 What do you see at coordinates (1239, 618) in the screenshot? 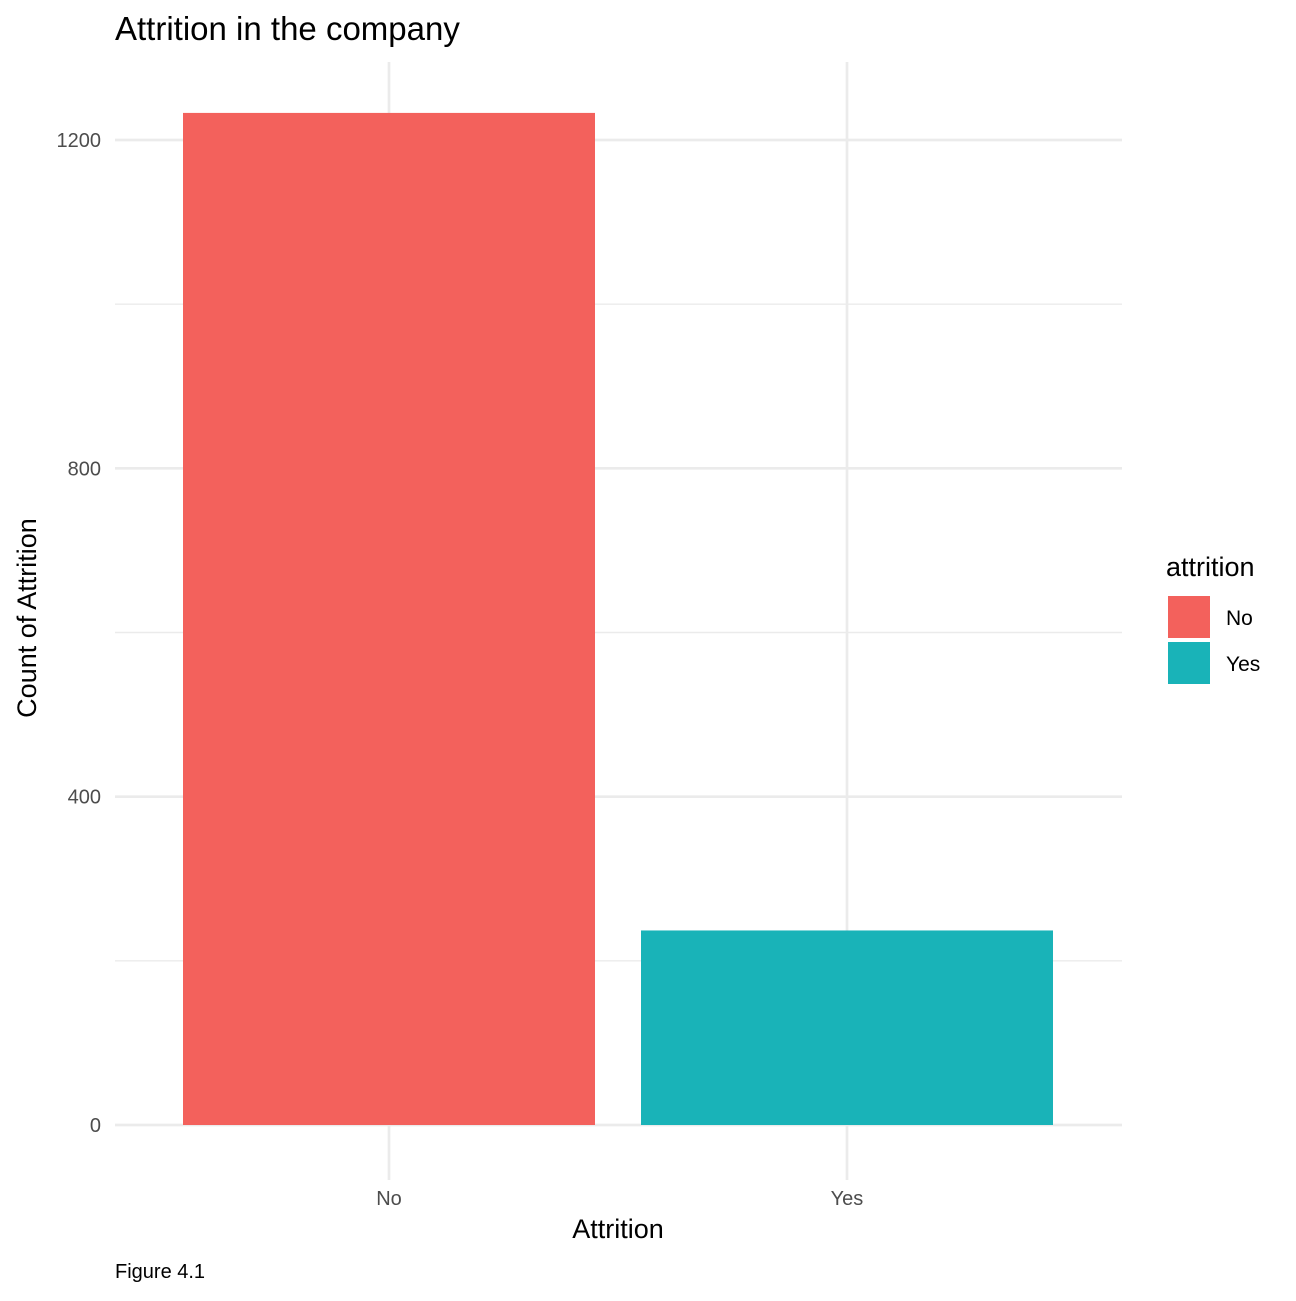
I see `legend-label-no: No` at bounding box center [1239, 618].